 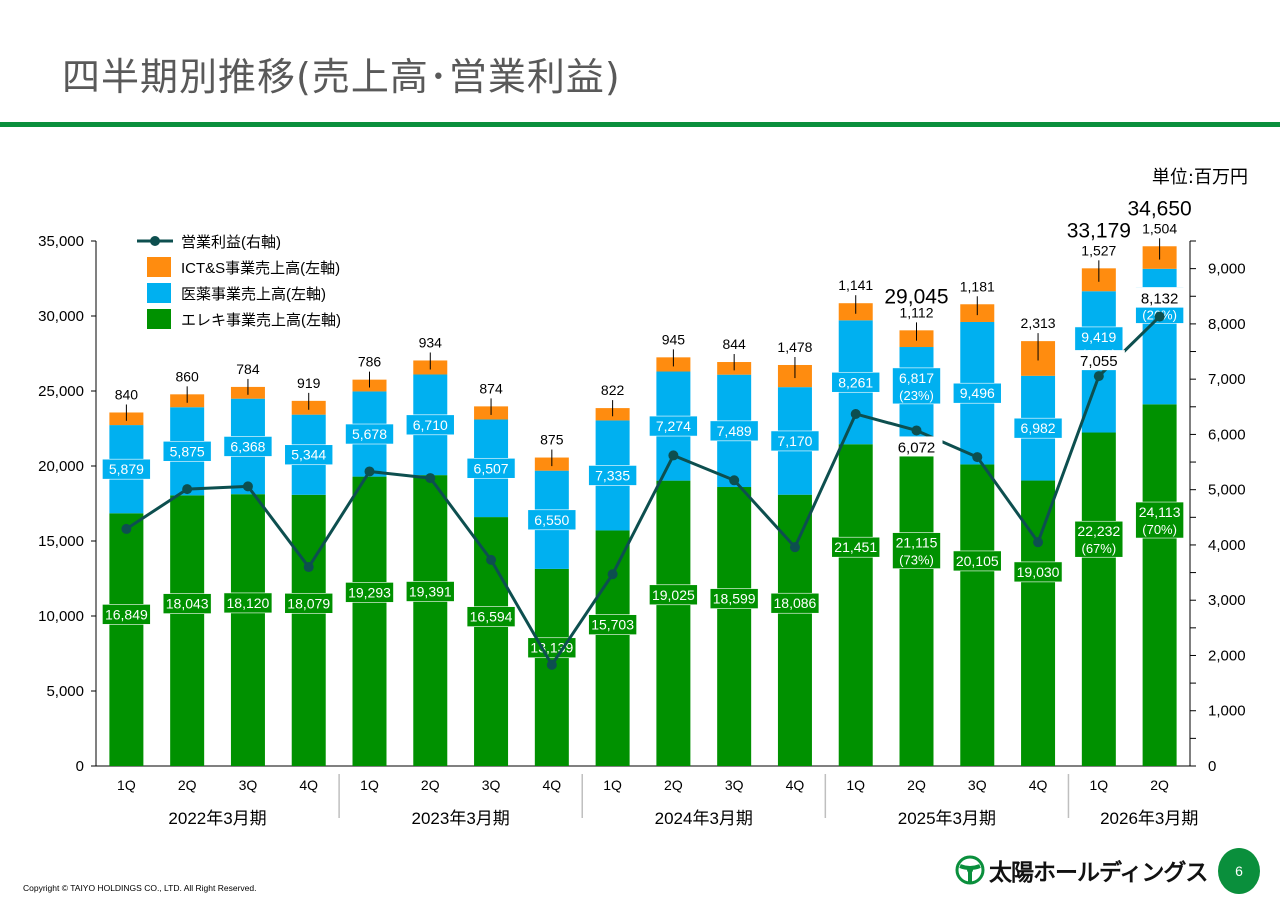 I want to click on right-axis-tick-label: 5,000, so click(x=1227, y=490).